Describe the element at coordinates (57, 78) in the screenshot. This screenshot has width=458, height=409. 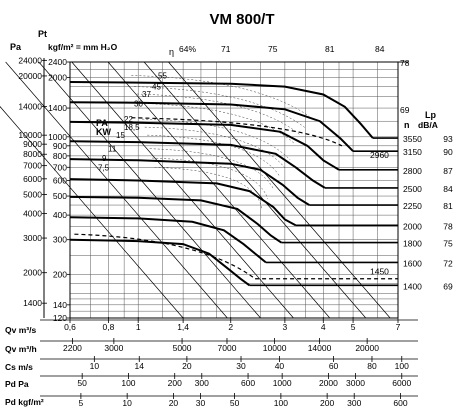
I see `kgf-tick-label: 2000` at that location.